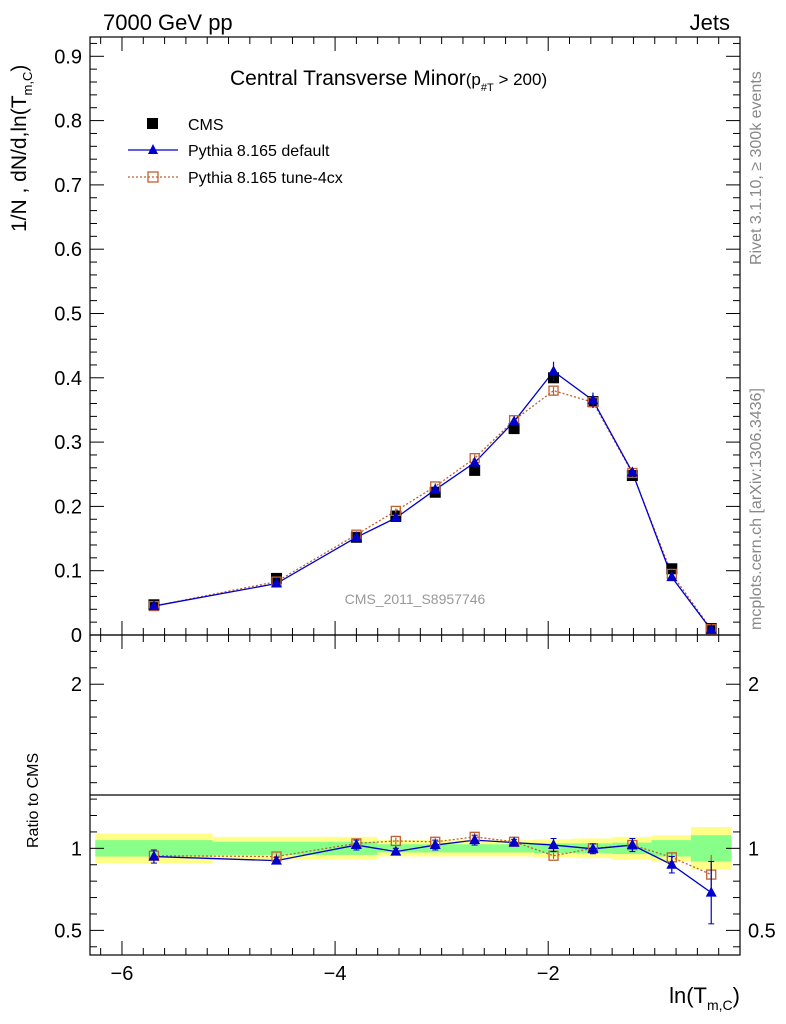  Describe the element at coordinates (152, 123) in the screenshot. I see `legend-cms-marker` at that location.